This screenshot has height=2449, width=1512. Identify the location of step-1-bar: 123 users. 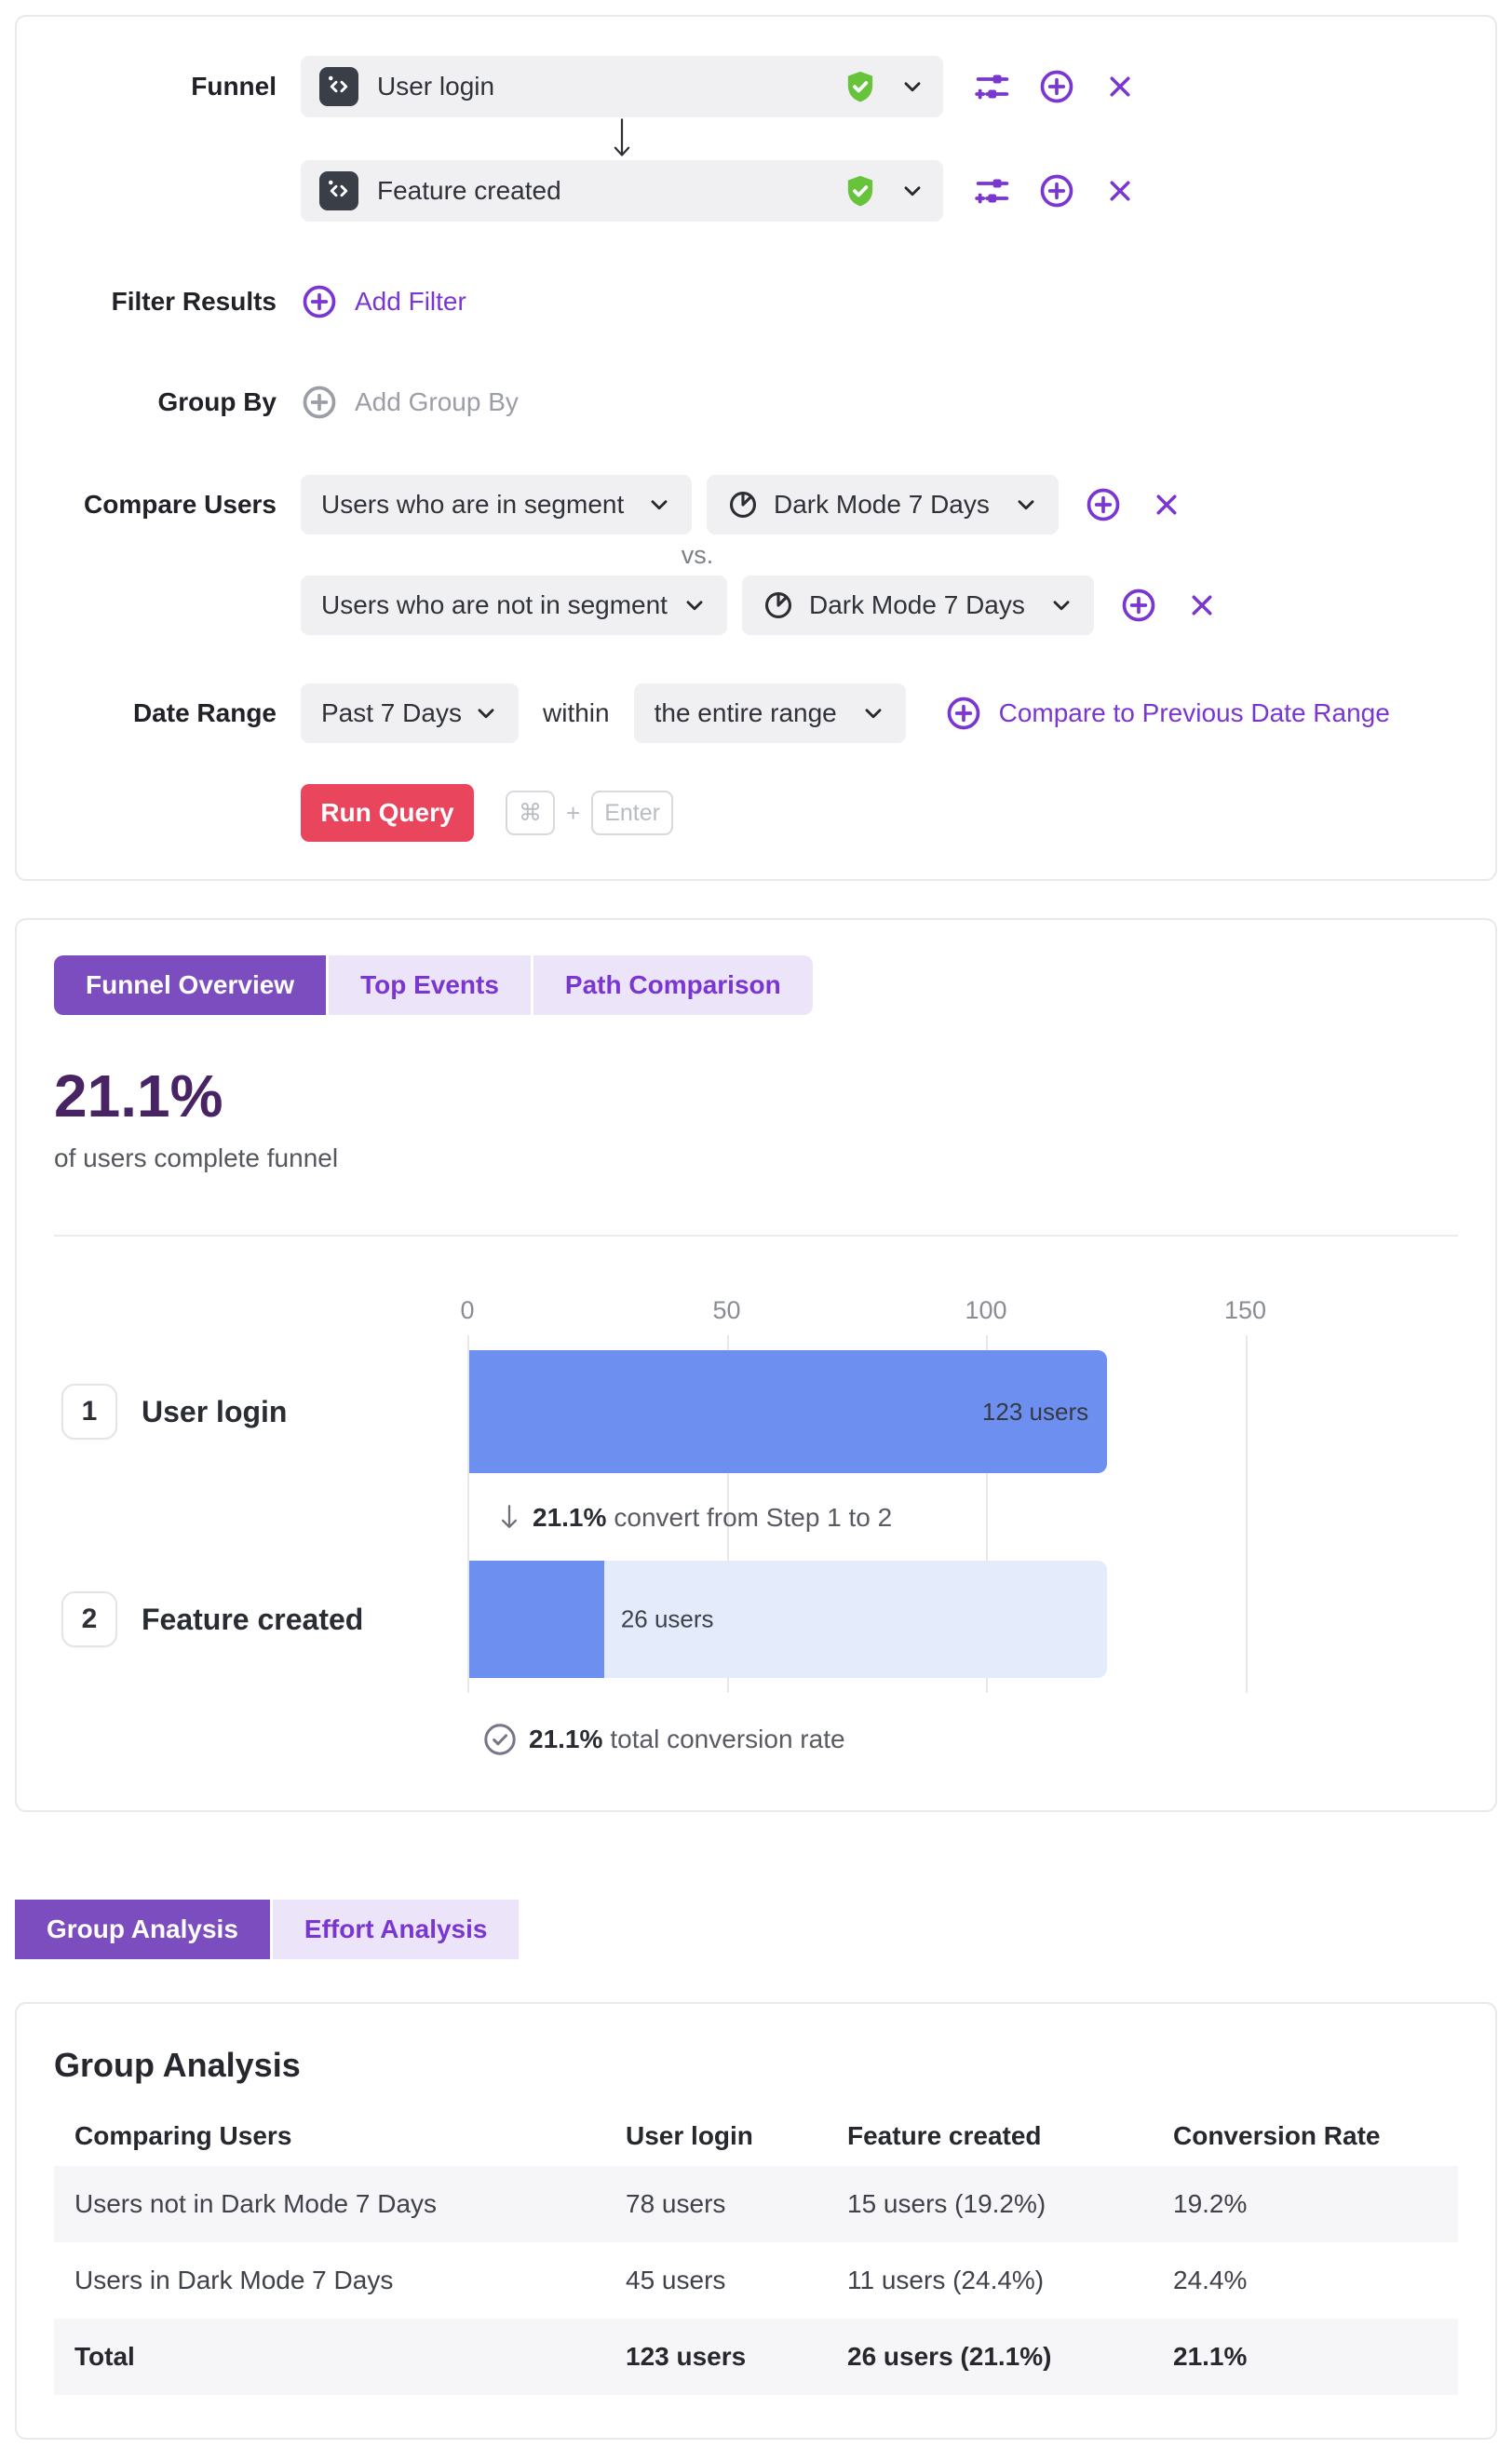
(789, 1411).